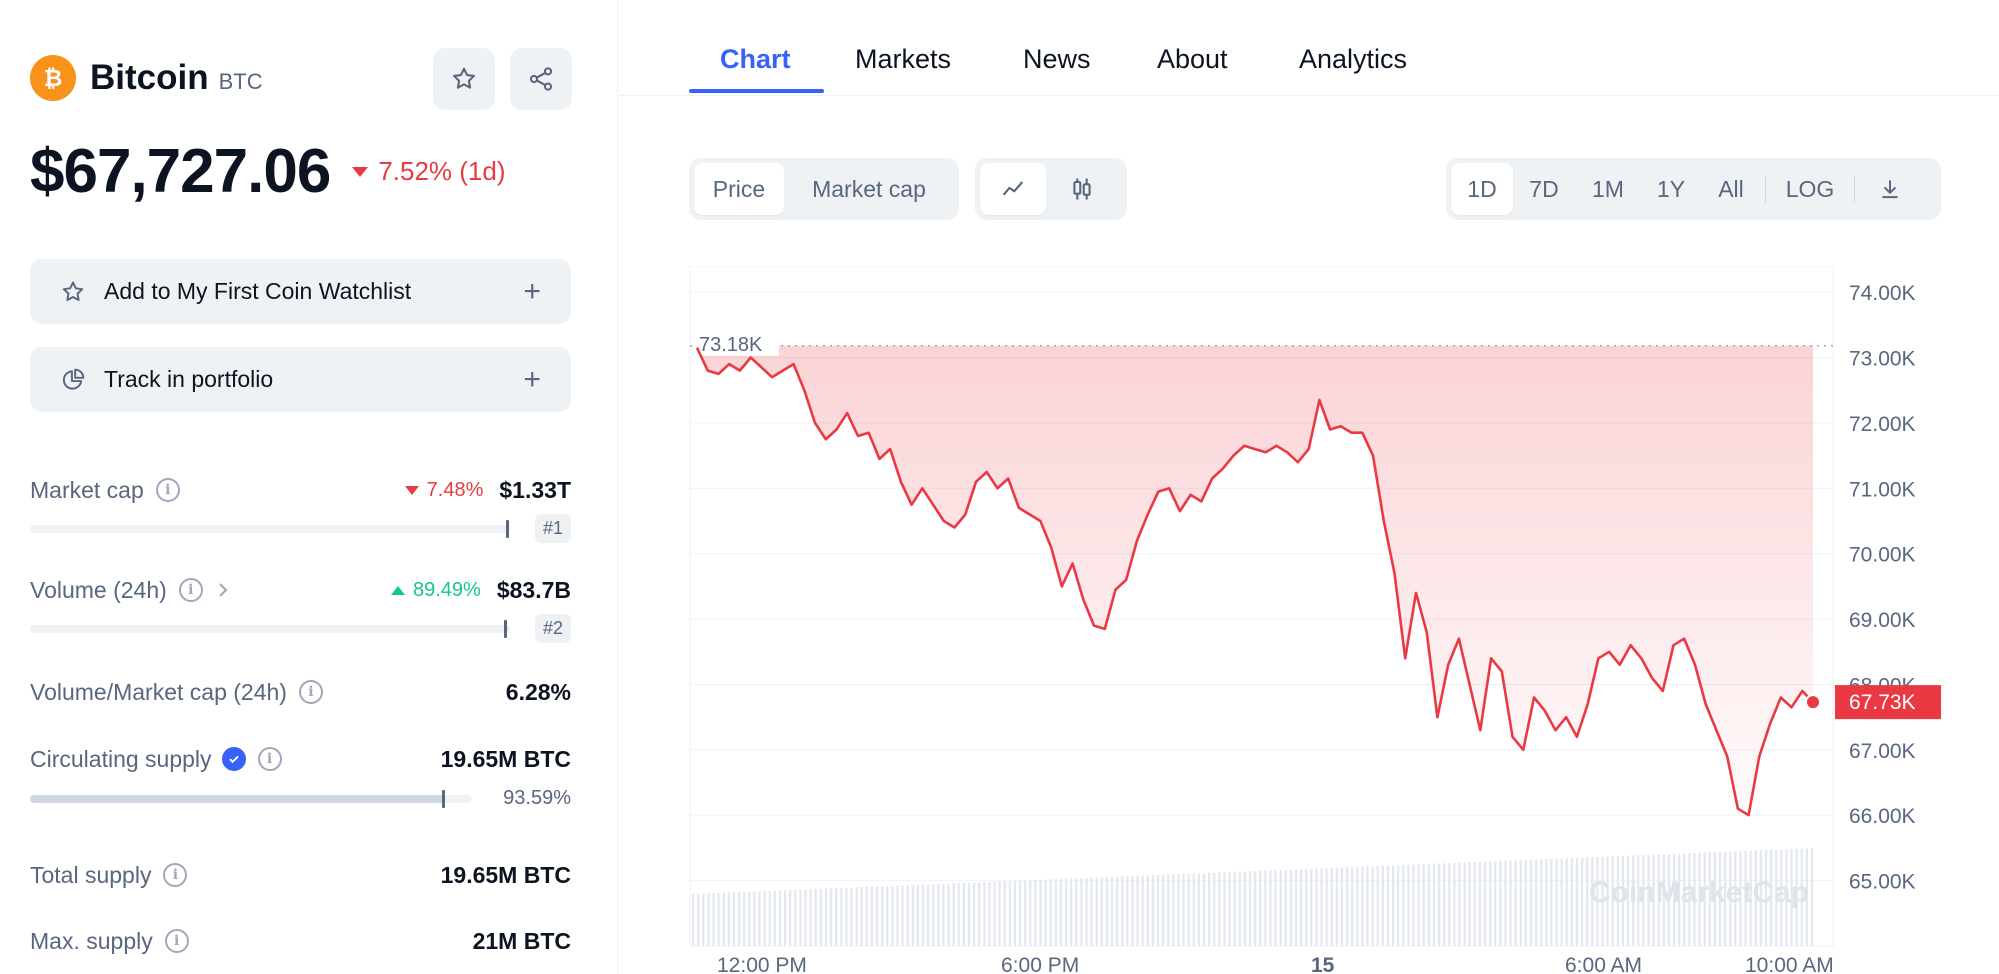  I want to click on circulating-progress-bar, so click(251, 798).